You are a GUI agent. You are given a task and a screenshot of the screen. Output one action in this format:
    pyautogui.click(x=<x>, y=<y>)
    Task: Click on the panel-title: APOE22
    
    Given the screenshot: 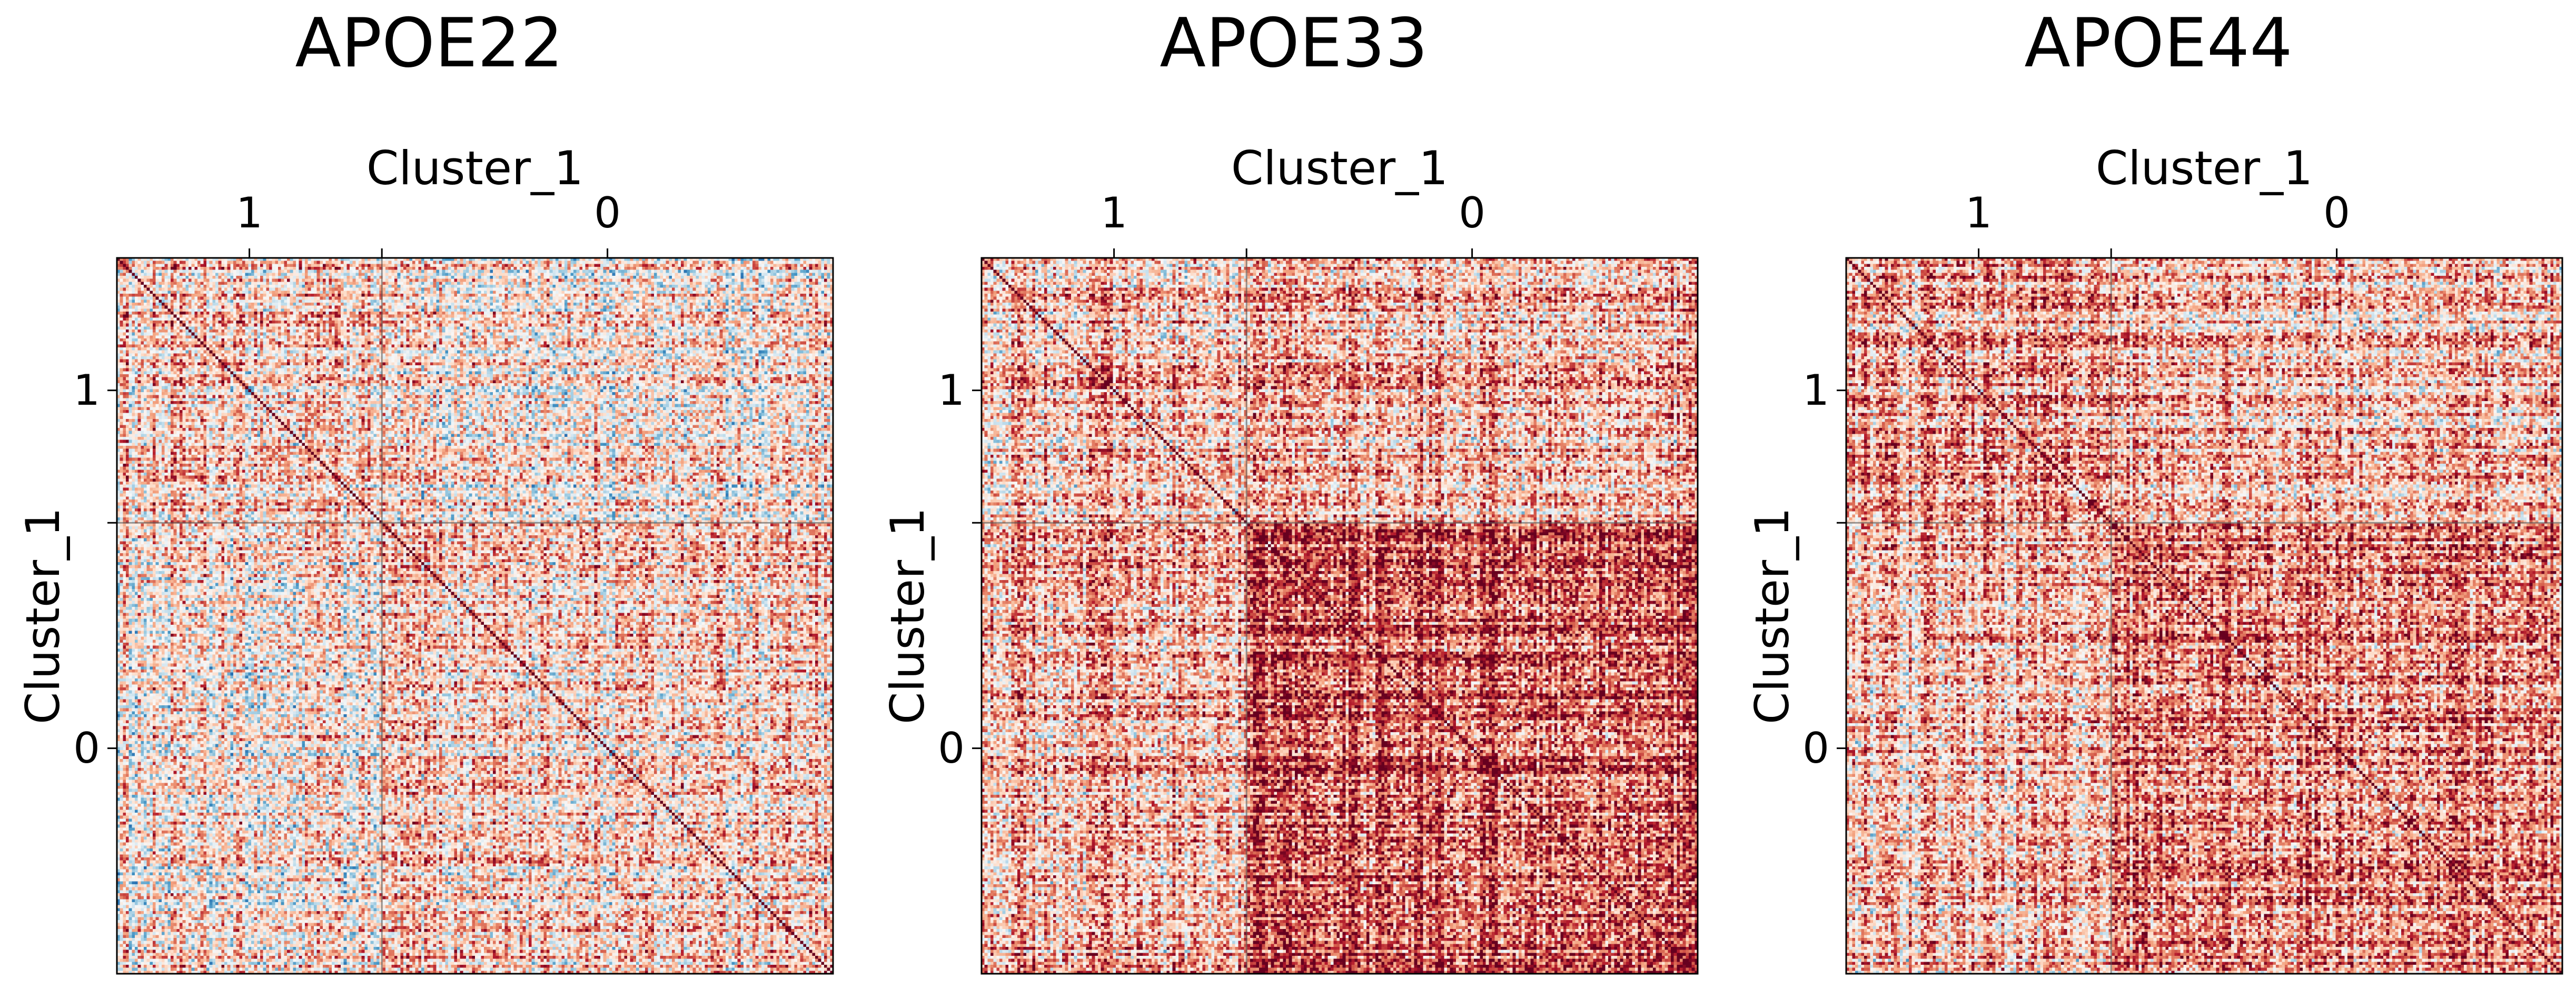 What is the action you would take?
    pyautogui.click(x=429, y=43)
    